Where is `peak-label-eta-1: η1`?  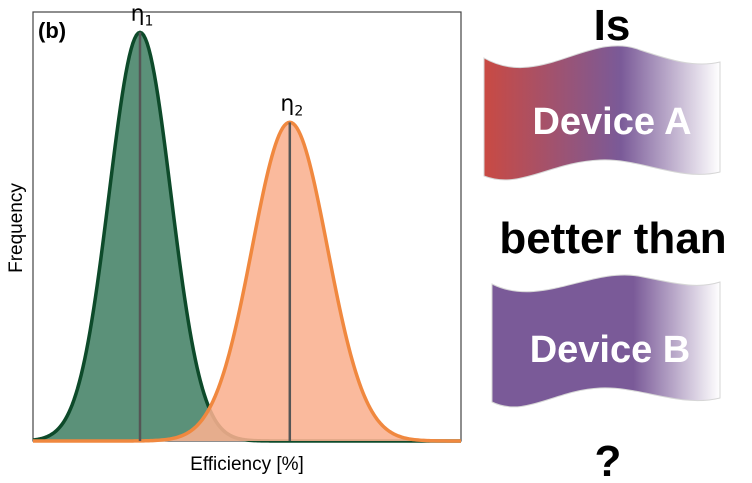
peak-label-eta-1: η1 is located at coordinates (142, 15).